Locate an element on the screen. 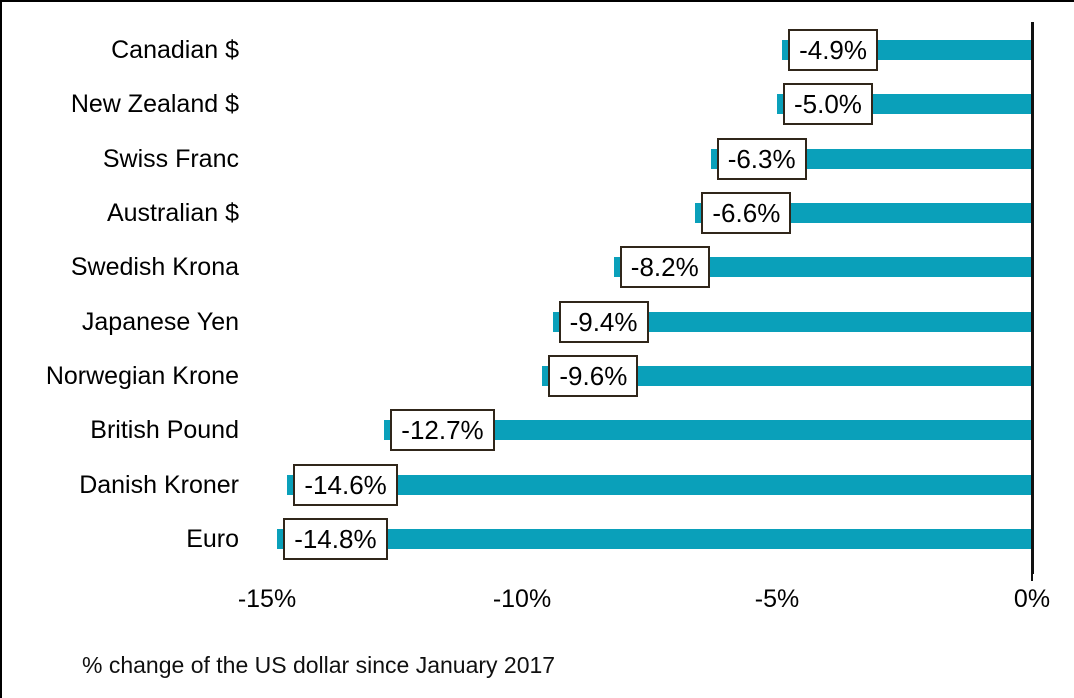 The image size is (1074, 698). category-label-british-pound: British Pound is located at coordinates (164, 430).